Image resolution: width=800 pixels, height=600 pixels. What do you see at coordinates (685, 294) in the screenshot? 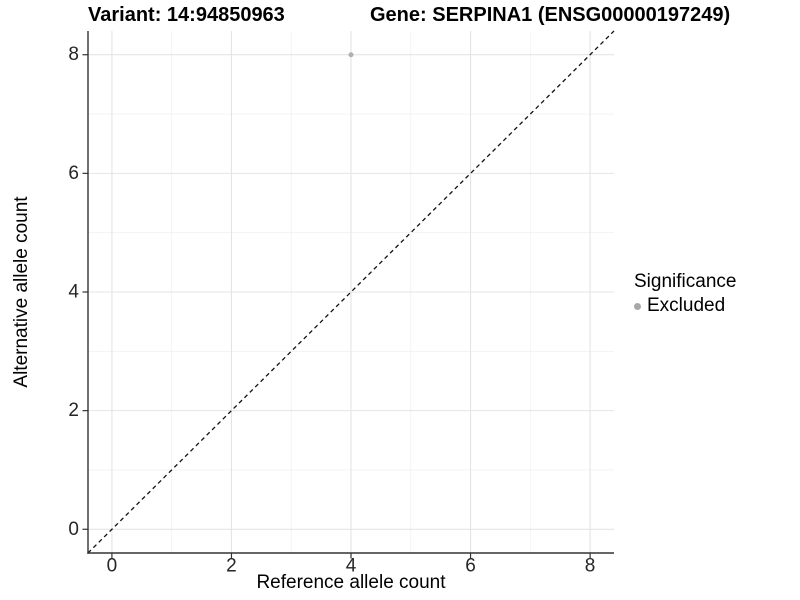
I see `legend: Significance Excluded` at bounding box center [685, 294].